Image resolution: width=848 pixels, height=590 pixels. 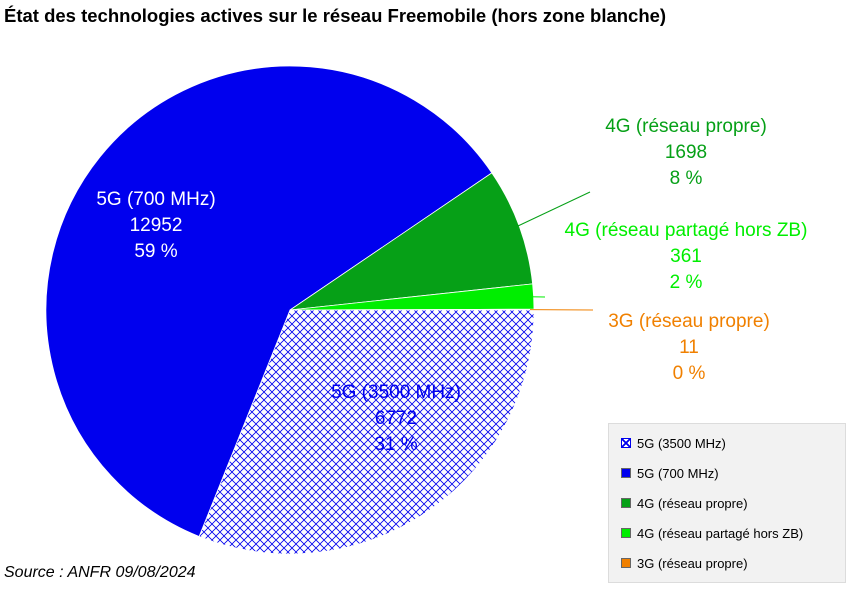 What do you see at coordinates (626, 473) in the screenshot?
I see `legend-swatch-5g-700-mhz` at bounding box center [626, 473].